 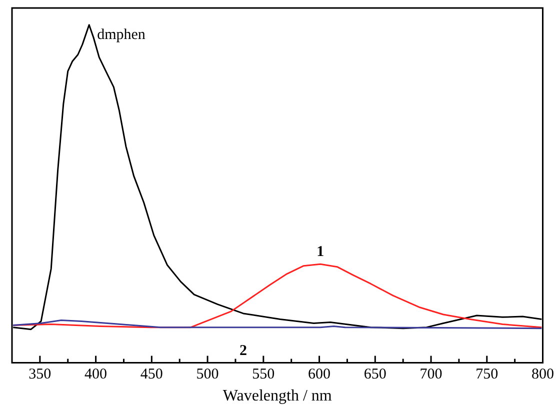 I want to click on x-tick-label: 700, so click(x=431, y=374).